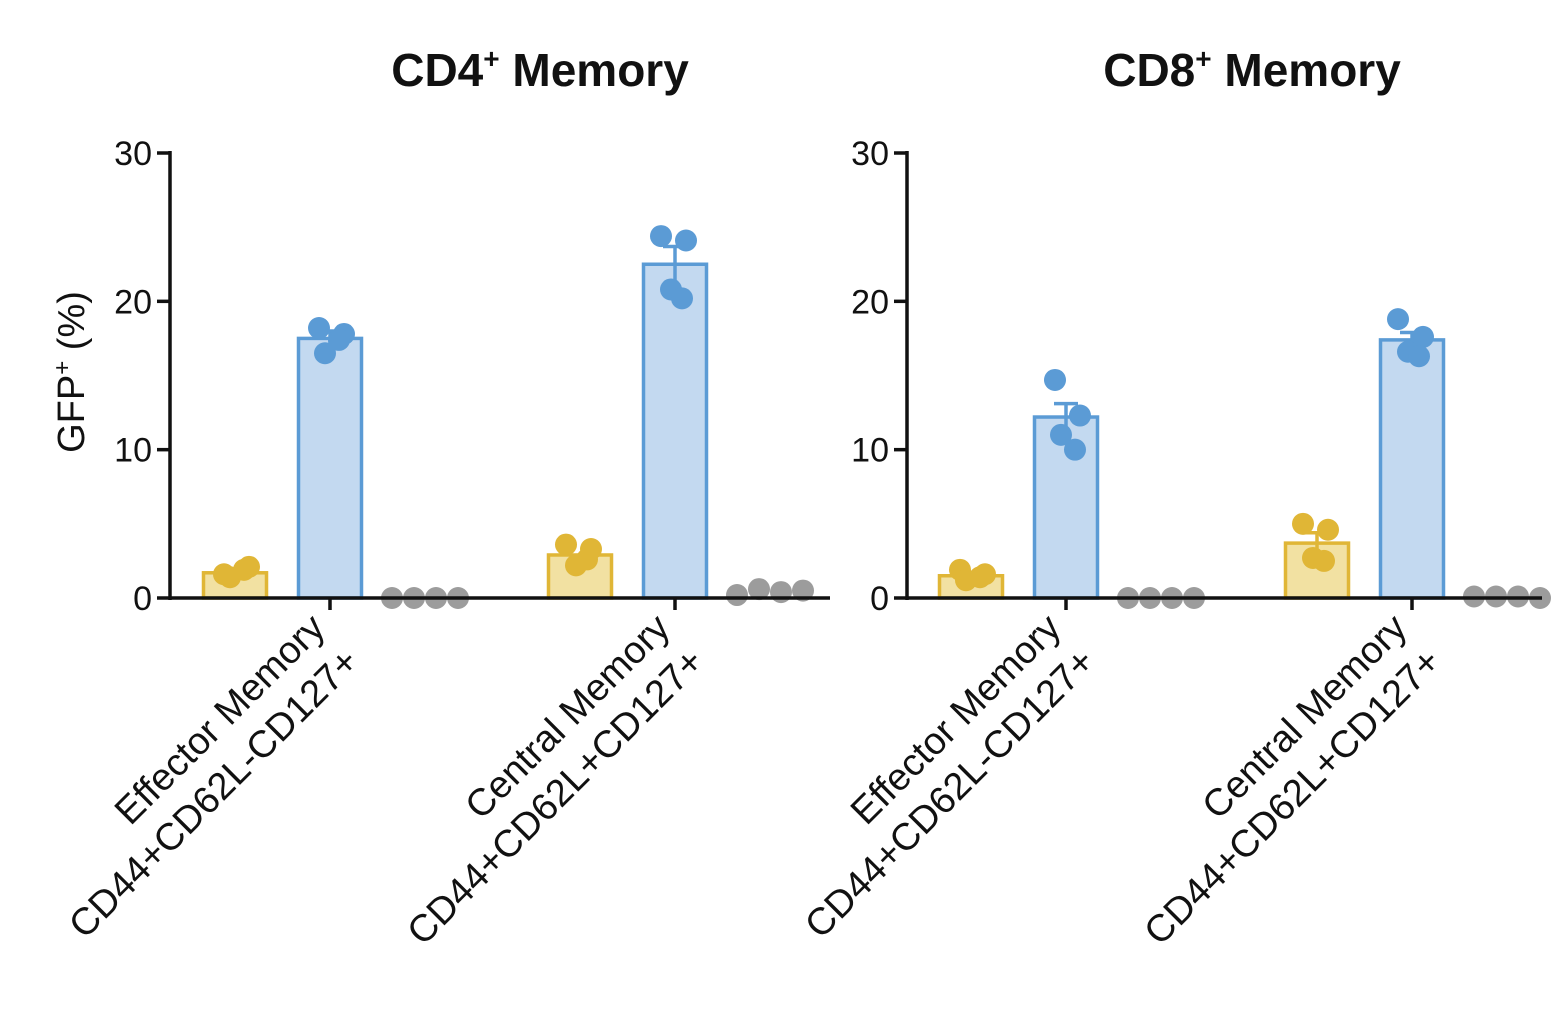  Describe the element at coordinates (1252, 69) in the screenshot. I see `panel-title-cd8: CD8+ Memory` at that location.